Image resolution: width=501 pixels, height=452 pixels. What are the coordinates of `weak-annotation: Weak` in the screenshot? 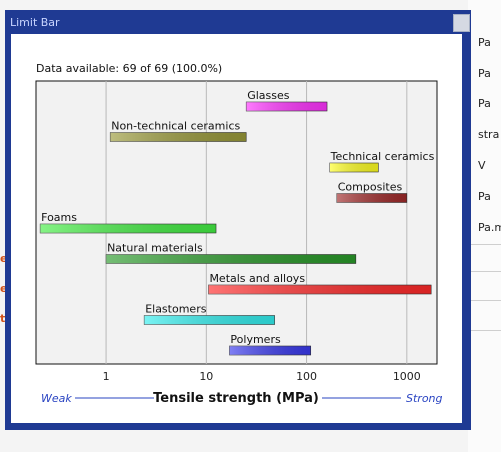 It's located at (56, 398).